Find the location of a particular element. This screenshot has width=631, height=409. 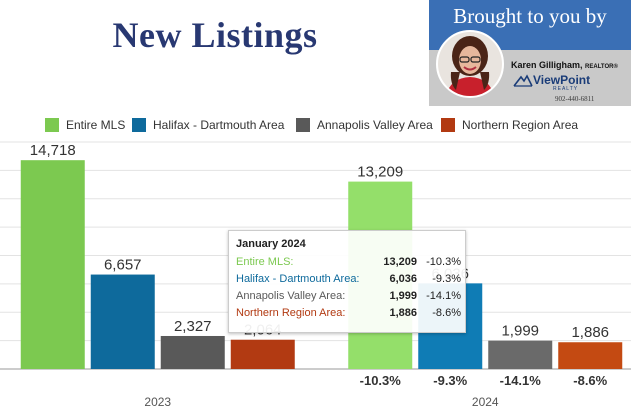

tooltip-label: Annapolis Valley Area: is located at coordinates (291, 296).